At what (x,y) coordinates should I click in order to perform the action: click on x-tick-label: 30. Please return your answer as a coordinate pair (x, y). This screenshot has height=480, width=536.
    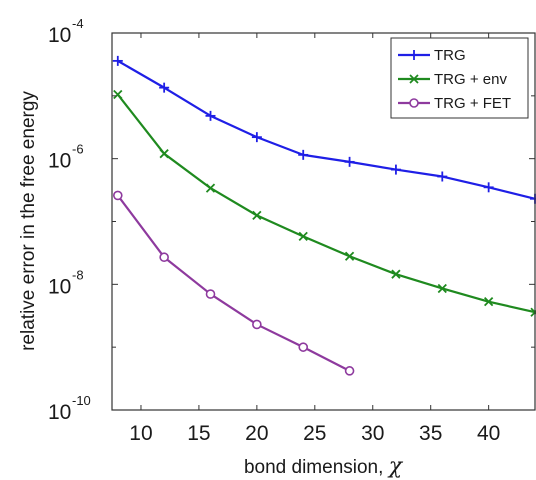
    Looking at the image, I should click on (372, 433).